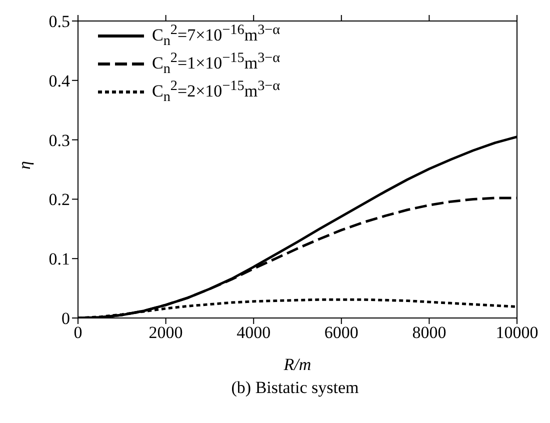 This screenshot has width=550, height=423. What do you see at coordinates (216, 36) in the screenshot?
I see `legend-label: C$_{n}$$^{2}$=7×10$^{−16}$m$^{3−α}$` at bounding box center [216, 36].